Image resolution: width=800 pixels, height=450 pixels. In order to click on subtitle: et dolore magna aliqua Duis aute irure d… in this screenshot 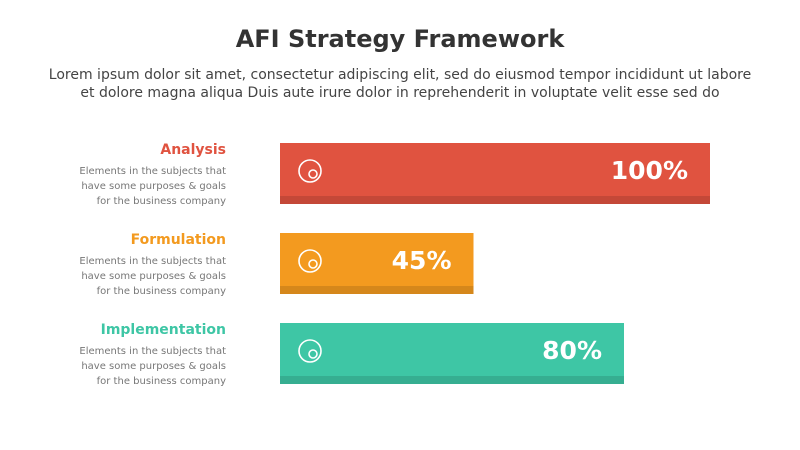, I will do `click(399, 93)`.